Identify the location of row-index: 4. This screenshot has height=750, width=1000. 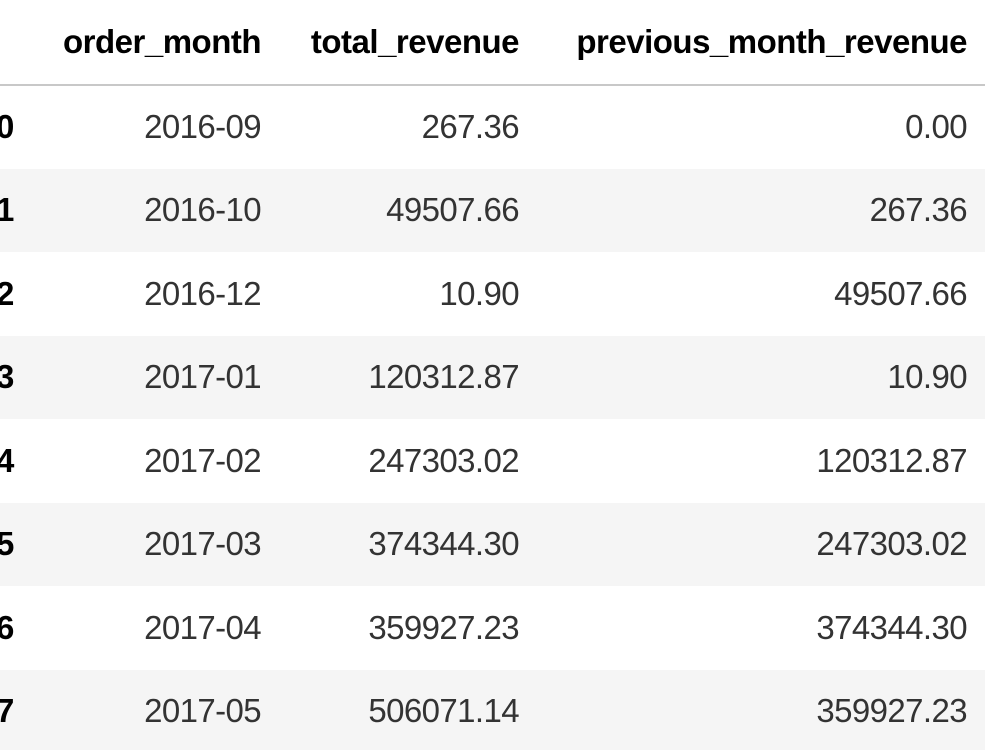
(7, 460).